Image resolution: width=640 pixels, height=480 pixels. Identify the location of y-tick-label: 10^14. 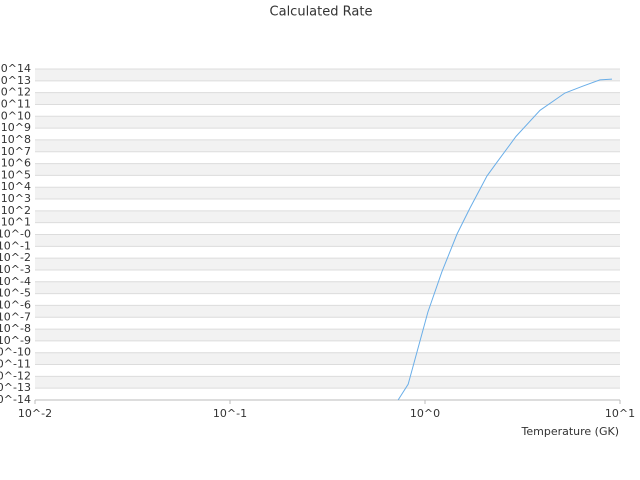
(15, 68).